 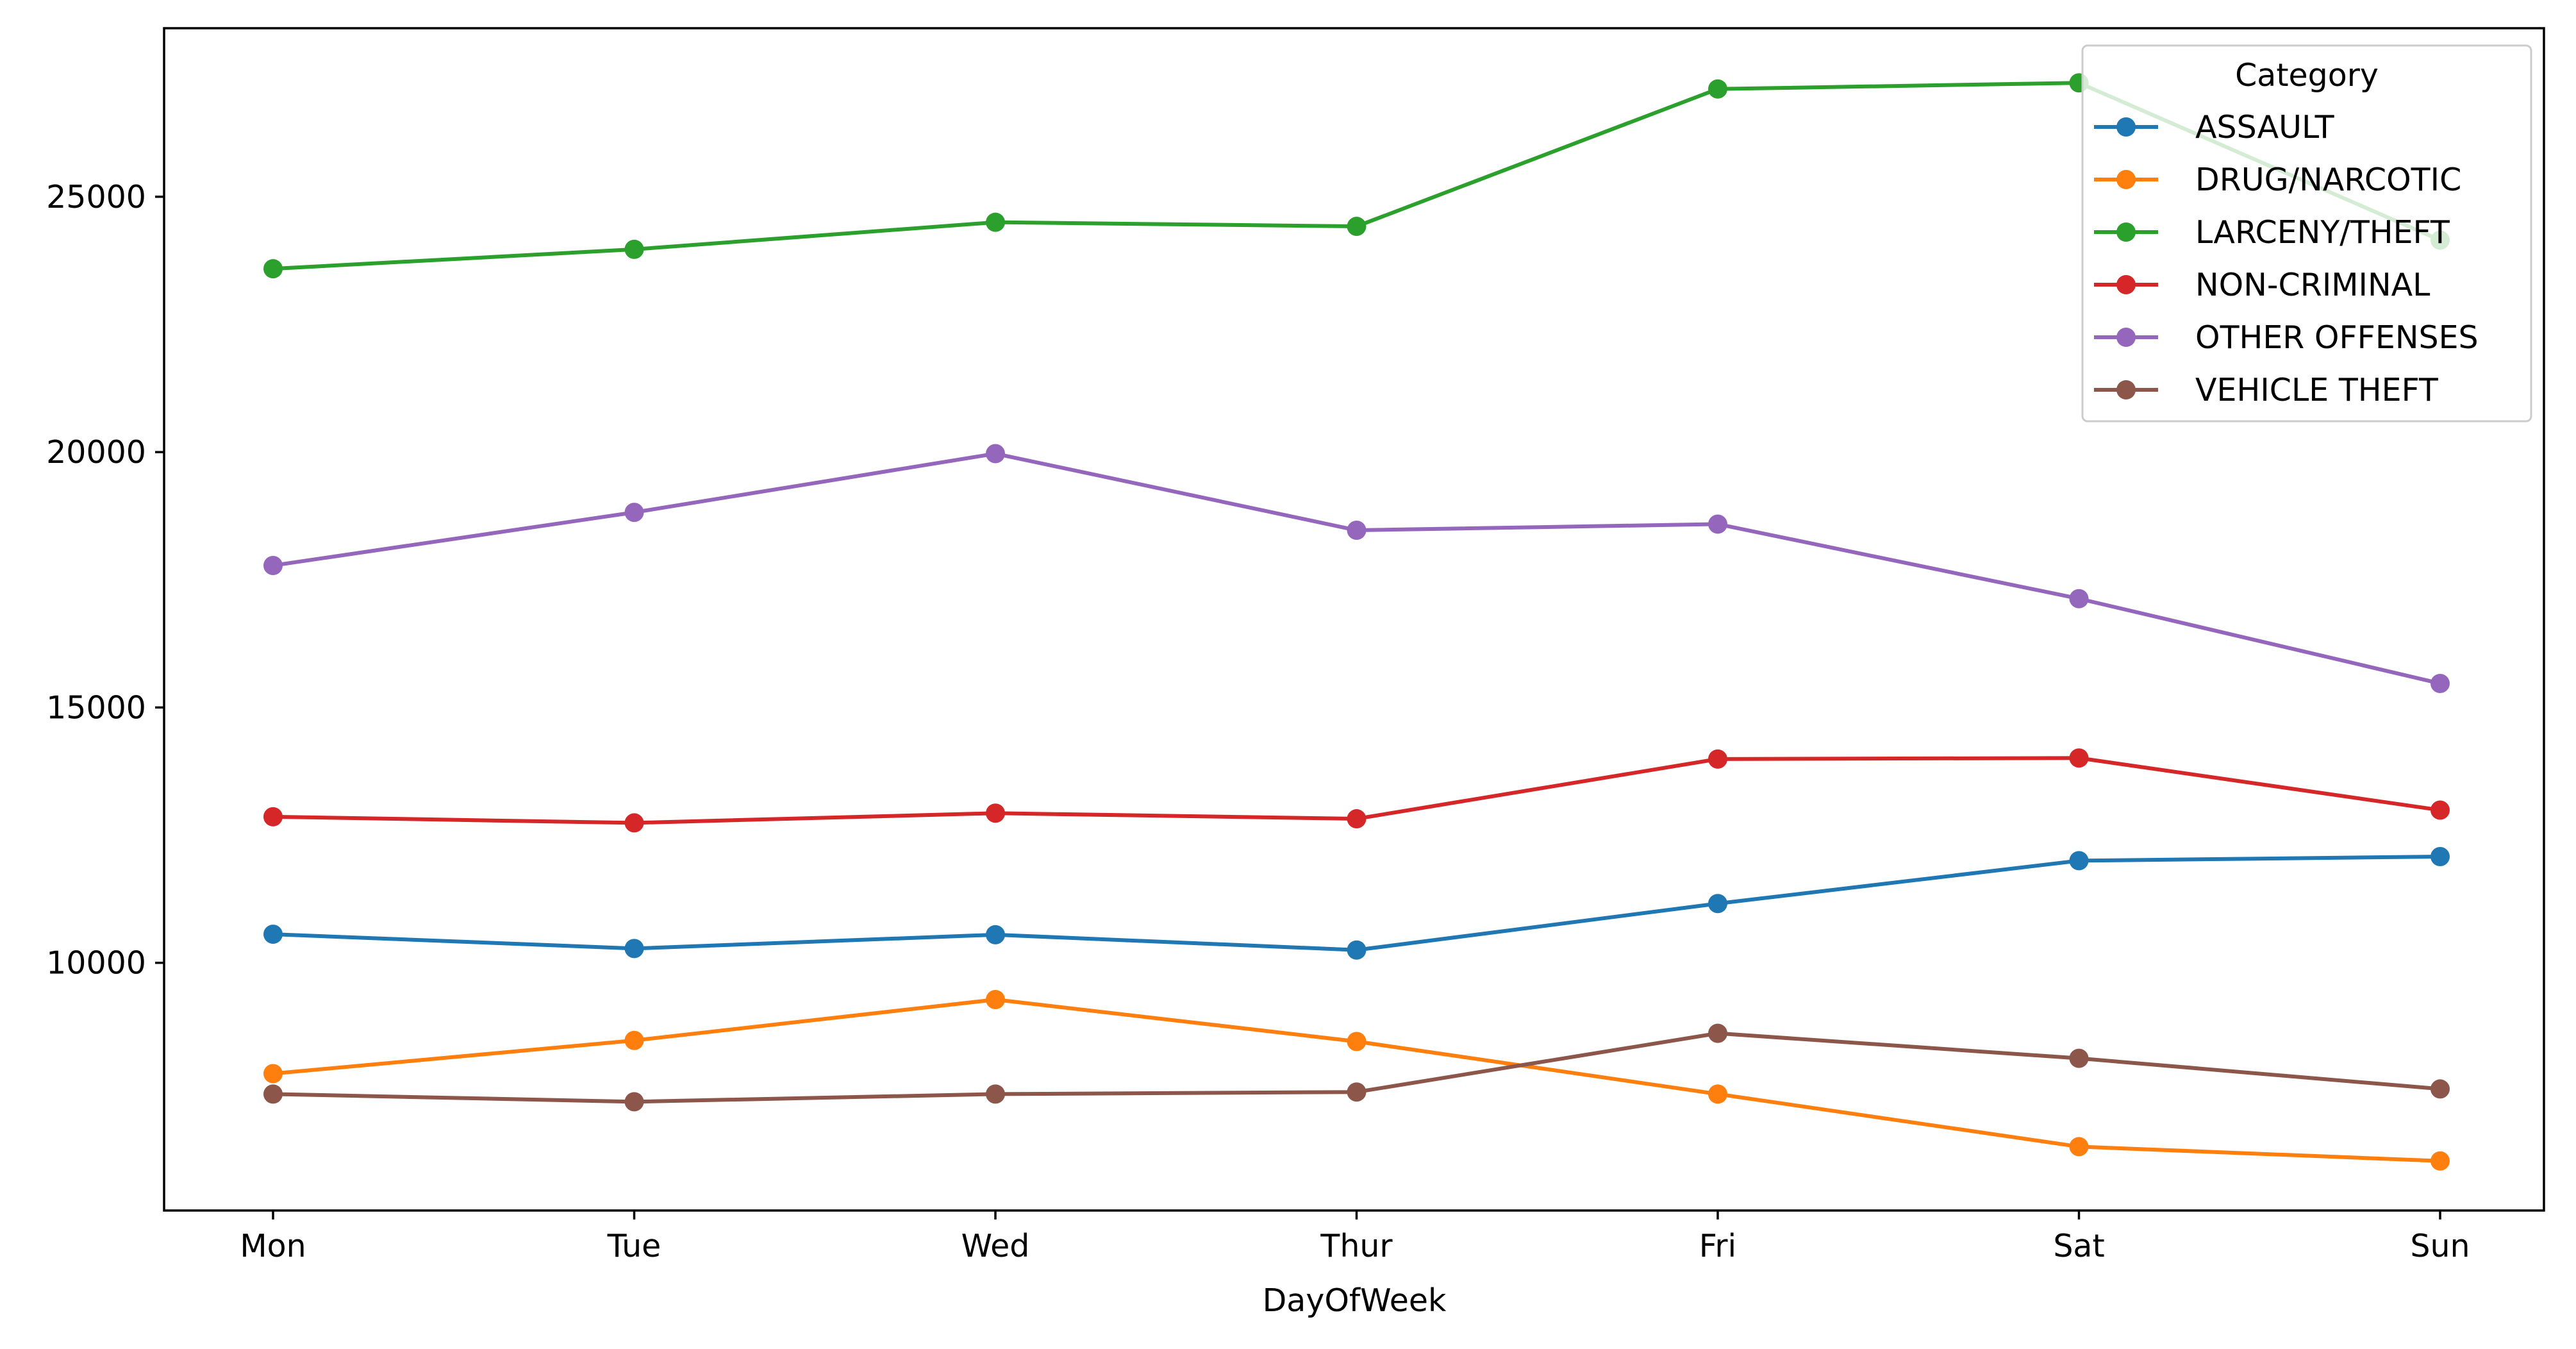 What do you see at coordinates (2307, 75) in the screenshot?
I see `legend-title: Category` at bounding box center [2307, 75].